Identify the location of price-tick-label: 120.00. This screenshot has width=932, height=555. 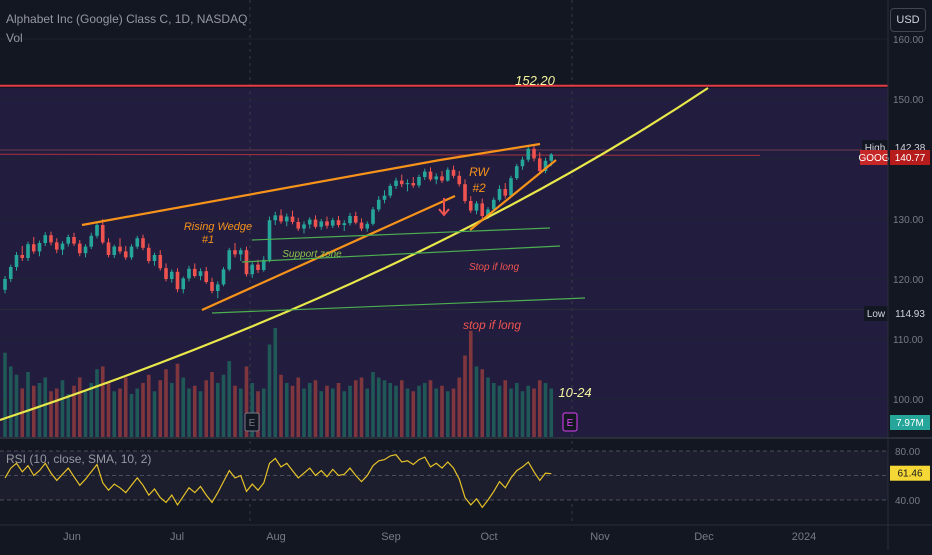
(908, 280).